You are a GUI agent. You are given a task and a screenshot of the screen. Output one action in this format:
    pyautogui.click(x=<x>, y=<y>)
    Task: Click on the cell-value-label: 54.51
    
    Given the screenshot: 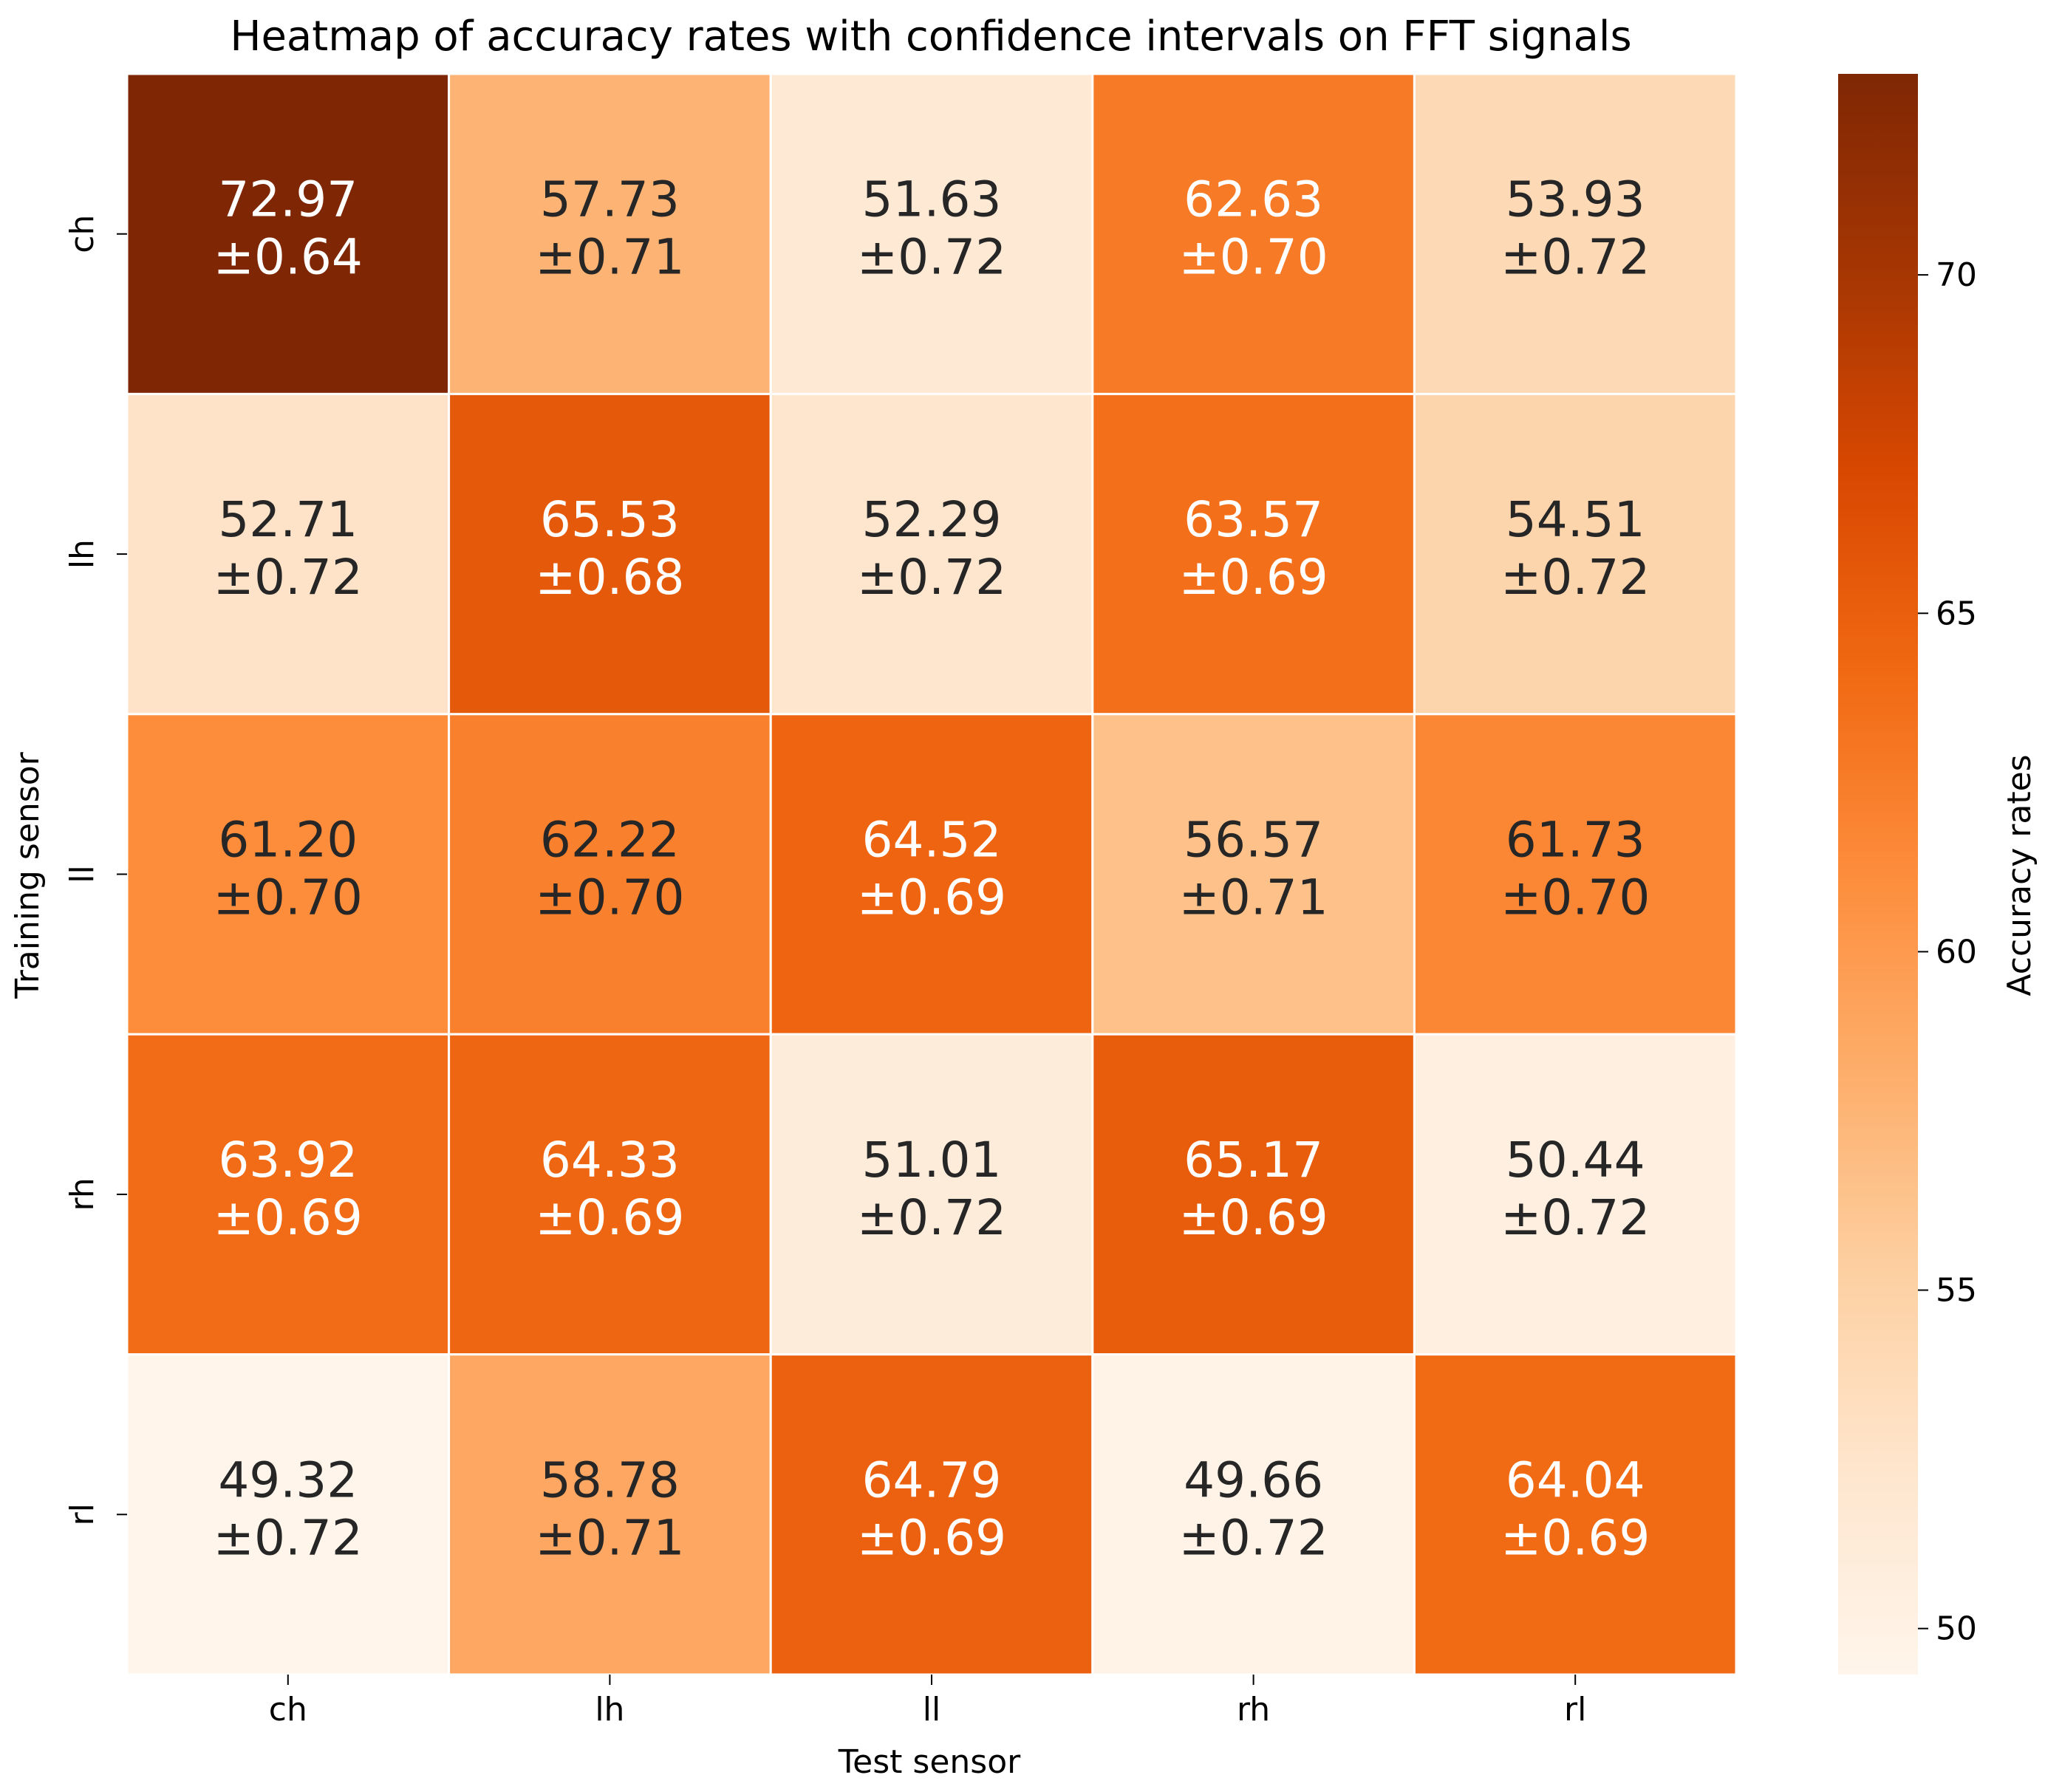 What is the action you would take?
    pyautogui.click(x=1576, y=519)
    